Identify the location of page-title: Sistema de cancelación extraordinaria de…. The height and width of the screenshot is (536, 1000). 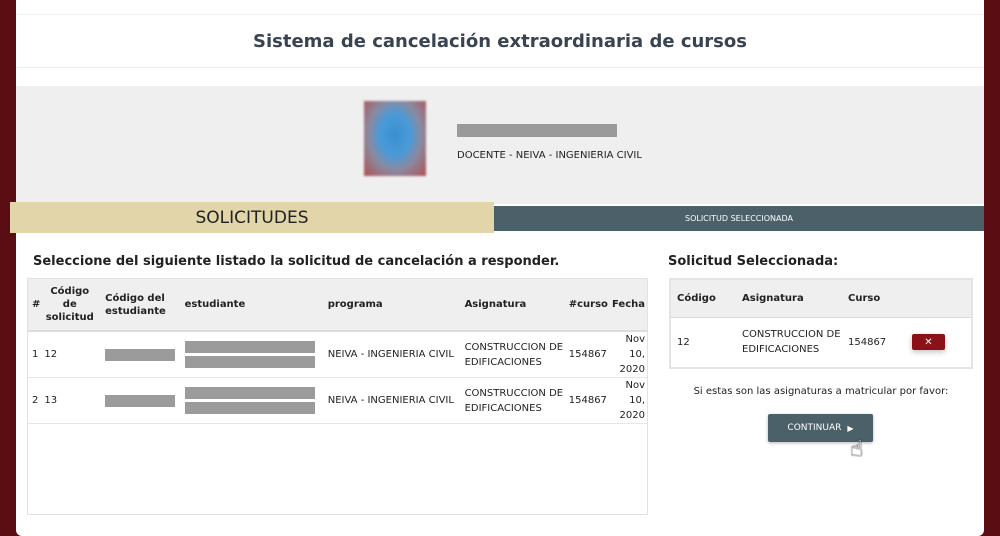
(500, 41).